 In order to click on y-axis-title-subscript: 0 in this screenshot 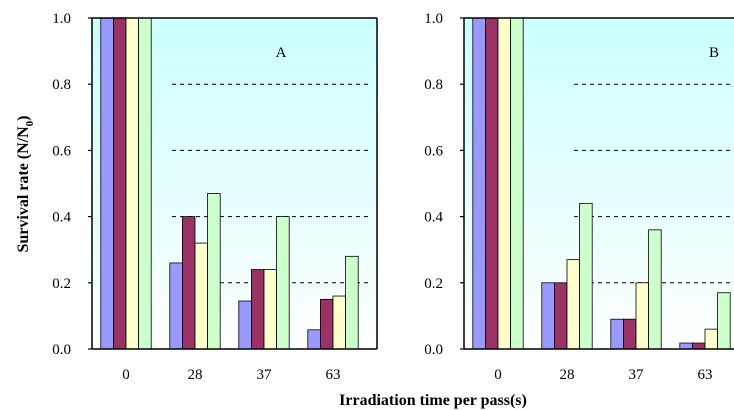, I will do `click(30, 123)`.